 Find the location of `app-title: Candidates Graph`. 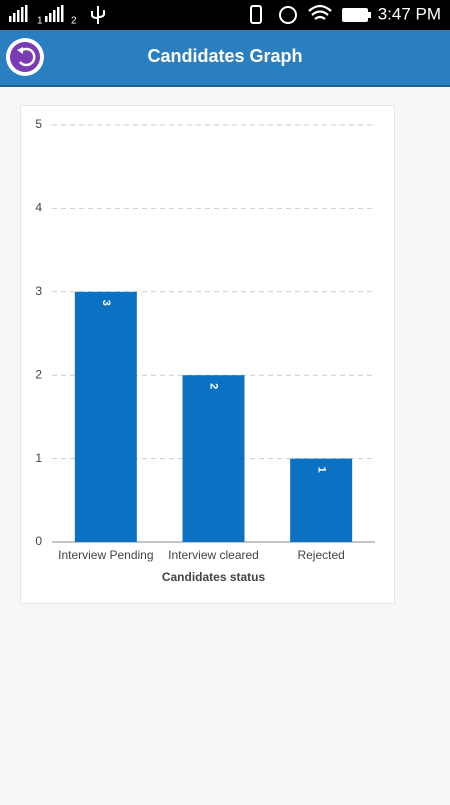

app-title: Candidates Graph is located at coordinates (224, 56).